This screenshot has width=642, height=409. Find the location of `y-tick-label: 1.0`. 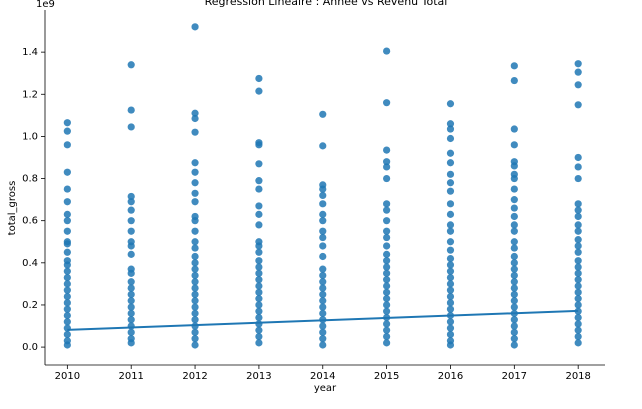

y-tick-label: 1.0 is located at coordinates (30, 136).